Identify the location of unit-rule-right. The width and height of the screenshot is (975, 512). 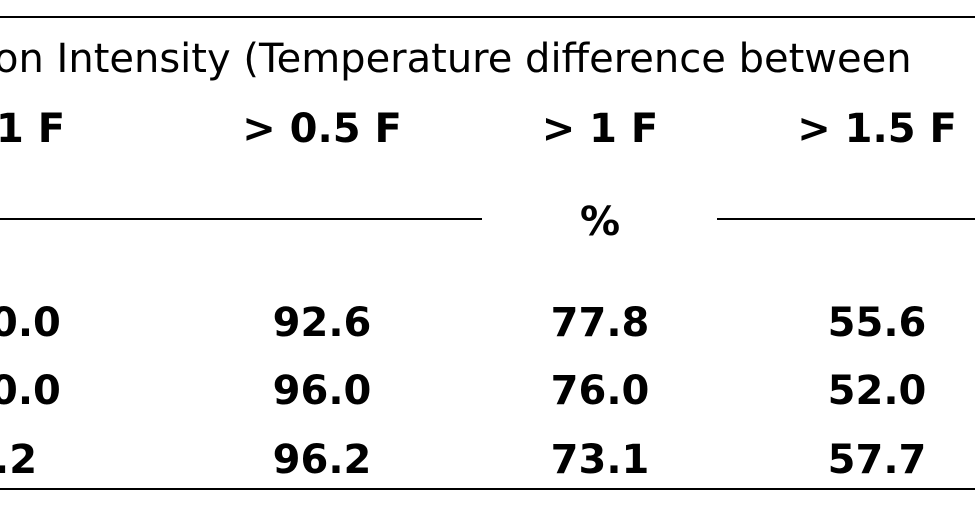
(846, 219).